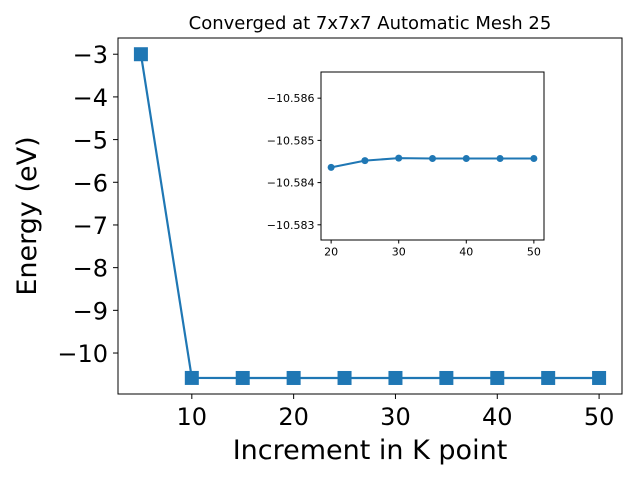 This screenshot has height=480, width=640. What do you see at coordinates (331, 252) in the screenshot?
I see `inset-x-tick-label: 20` at bounding box center [331, 252].